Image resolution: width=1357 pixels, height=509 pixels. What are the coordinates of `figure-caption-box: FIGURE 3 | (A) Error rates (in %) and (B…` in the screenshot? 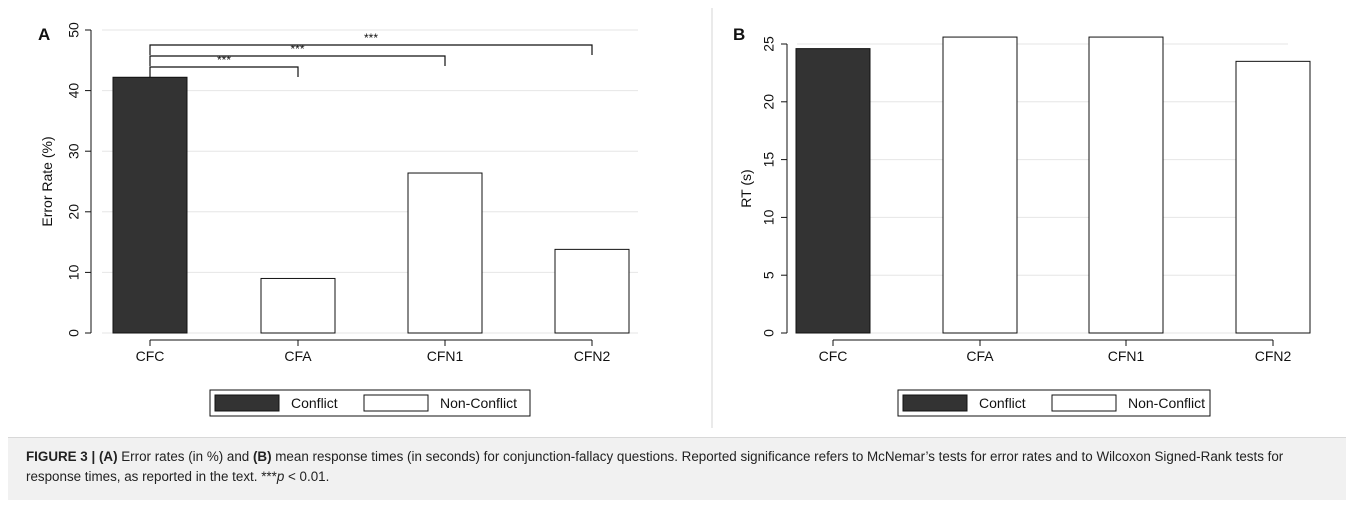 It's located at (677, 468).